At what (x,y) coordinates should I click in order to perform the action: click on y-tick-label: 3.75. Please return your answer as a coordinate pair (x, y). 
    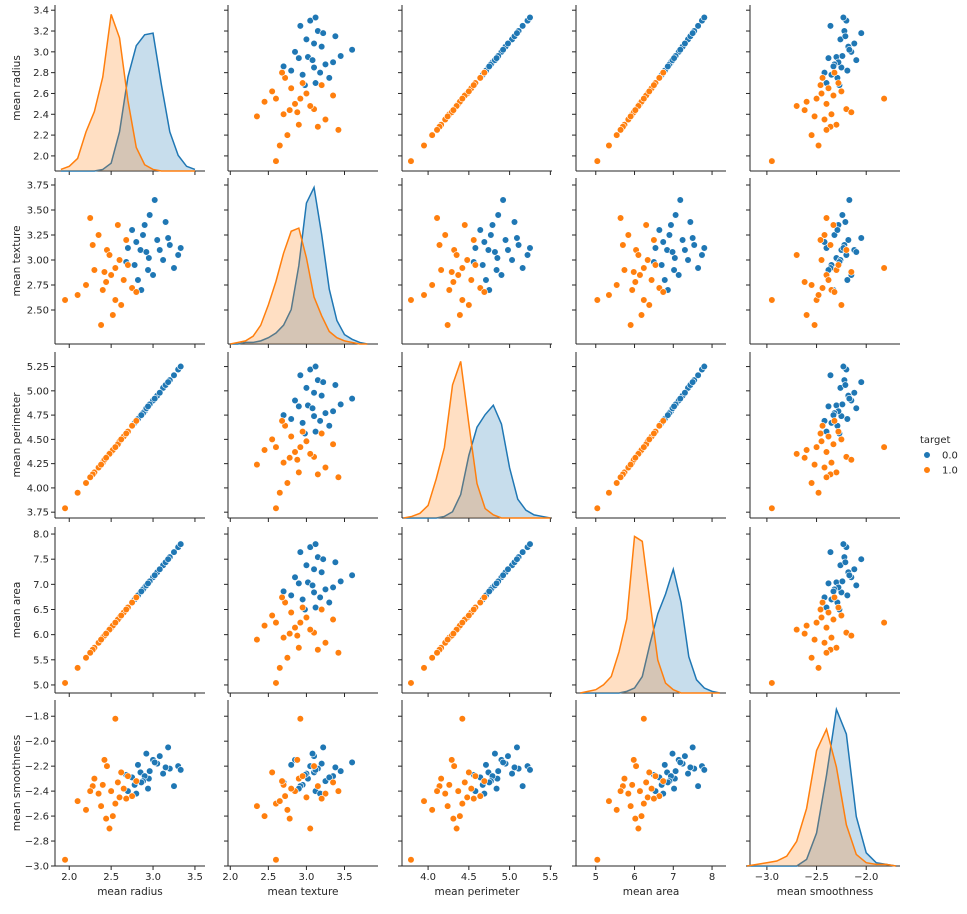
    Looking at the image, I should click on (38, 186).